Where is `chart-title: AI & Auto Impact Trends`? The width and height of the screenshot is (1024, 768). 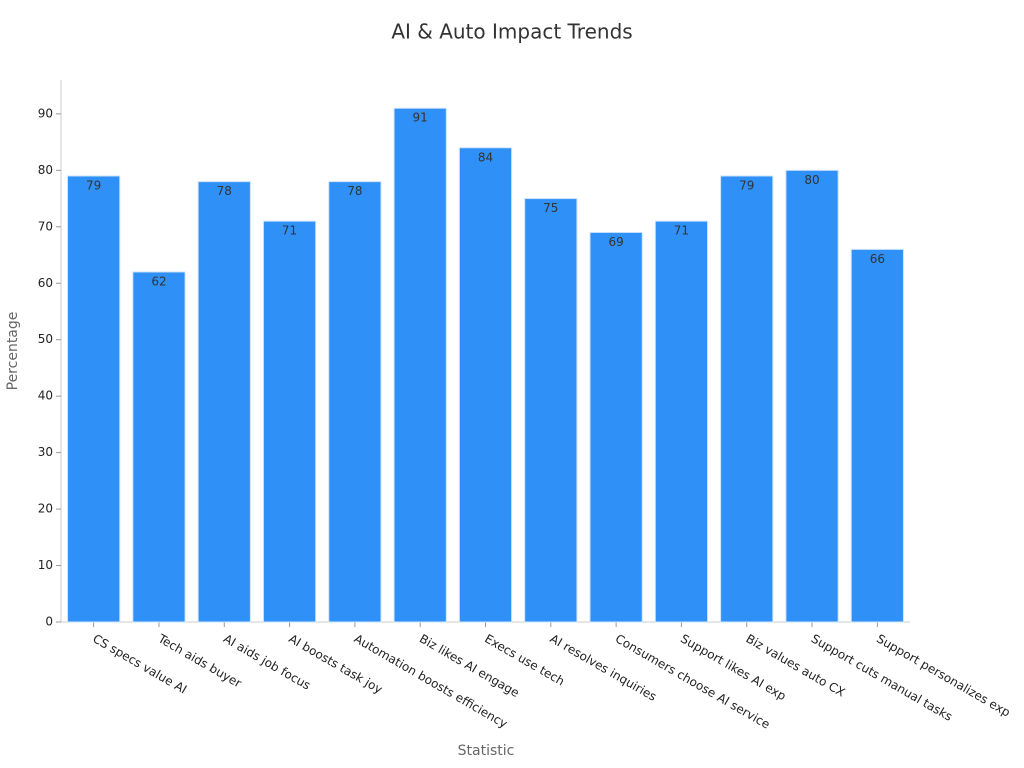
chart-title: AI & Auto Impact Trends is located at coordinates (511, 32).